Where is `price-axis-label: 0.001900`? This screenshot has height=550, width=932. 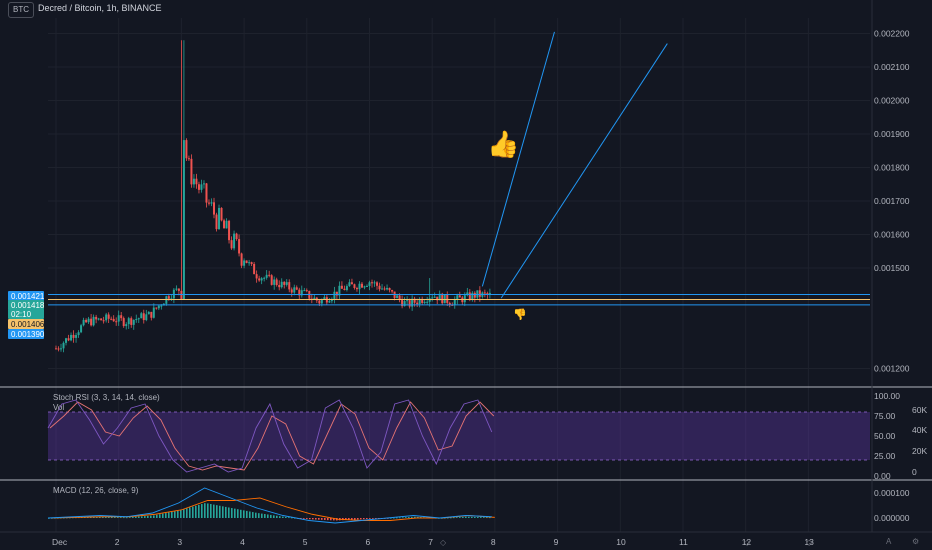
price-axis-label: 0.001900 is located at coordinates (892, 134).